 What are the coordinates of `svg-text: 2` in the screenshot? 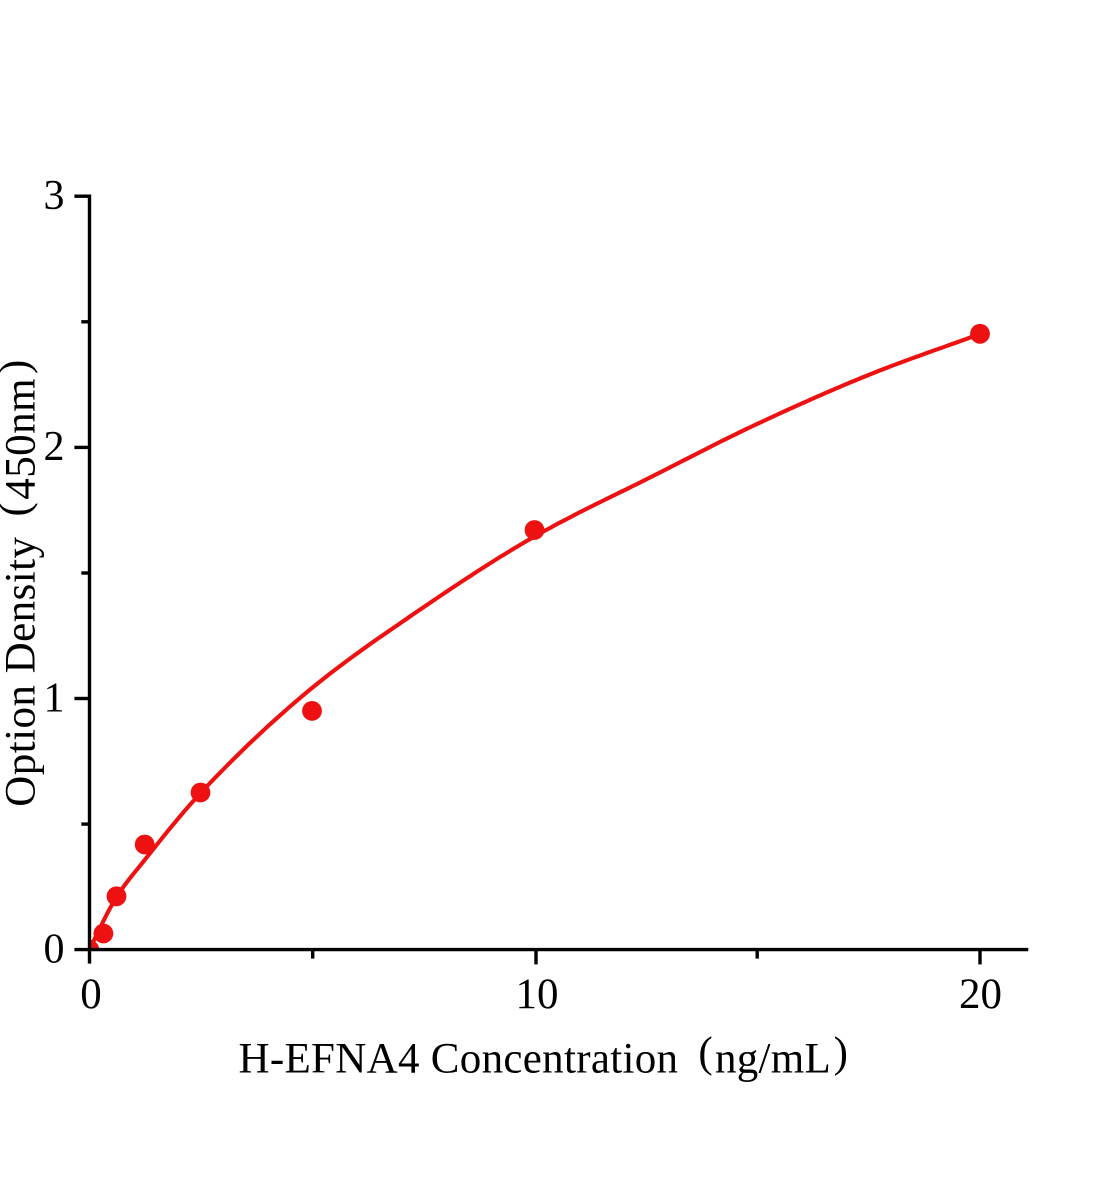 It's located at (54, 447).